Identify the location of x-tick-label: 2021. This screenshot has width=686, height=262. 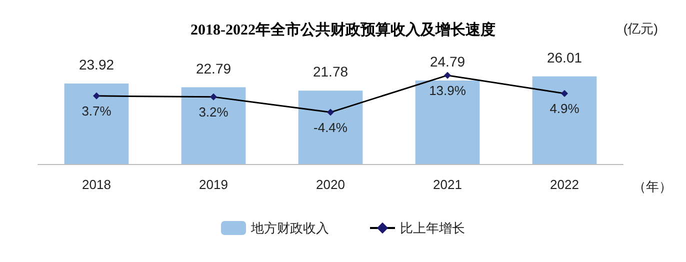
(447, 184).